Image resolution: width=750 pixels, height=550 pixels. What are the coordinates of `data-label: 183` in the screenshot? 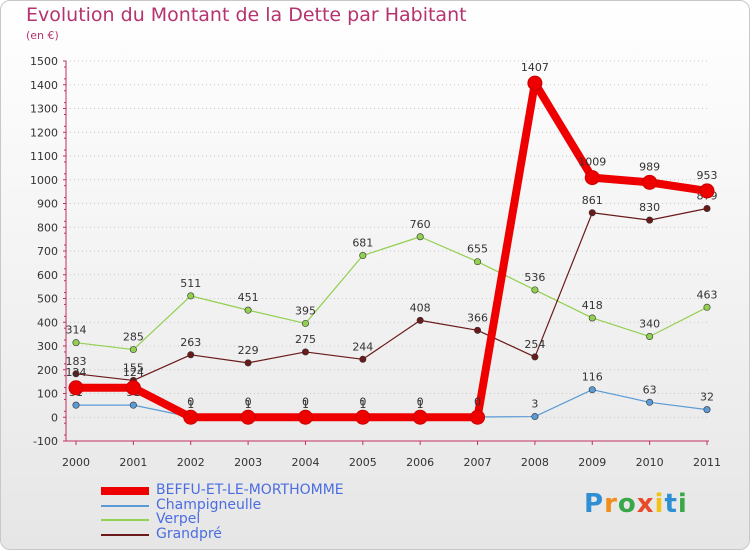 It's located at (76, 361).